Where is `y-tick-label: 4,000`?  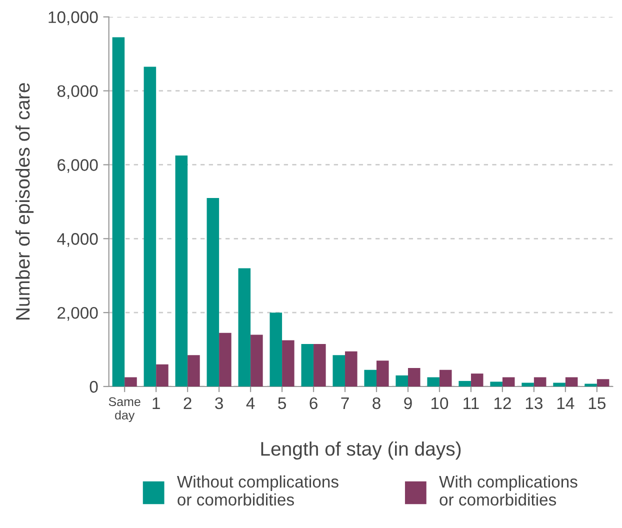 y-tick-label: 4,000 is located at coordinates (77, 240).